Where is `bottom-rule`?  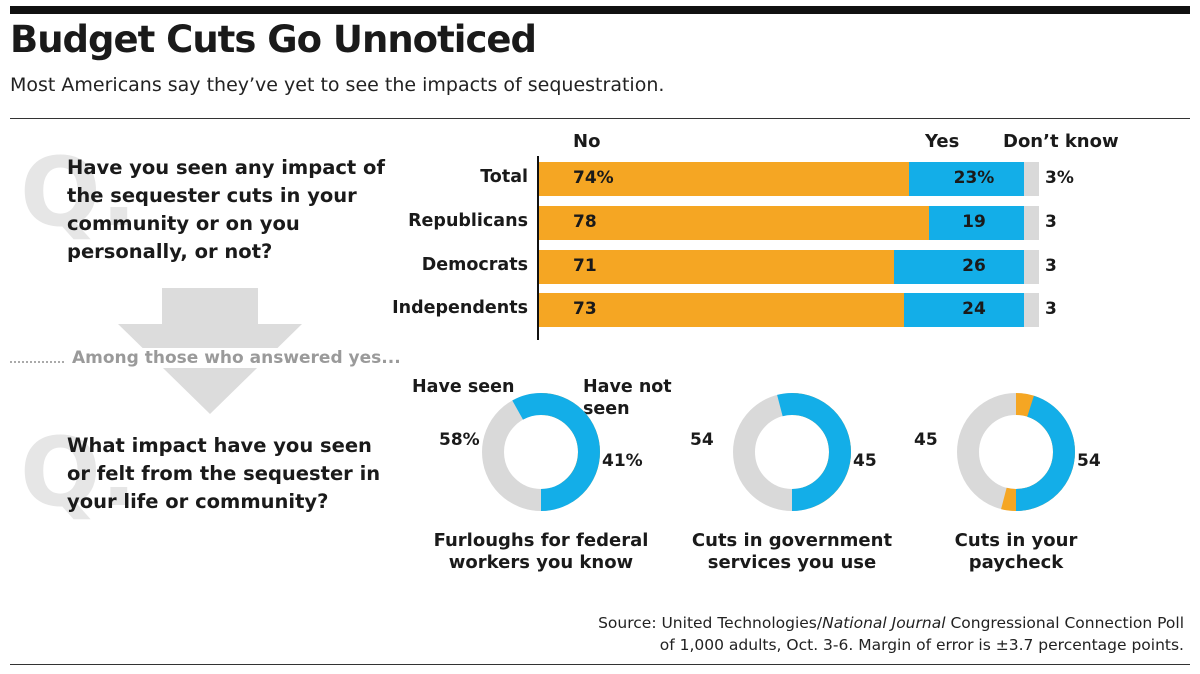
bottom-rule is located at coordinates (600, 664).